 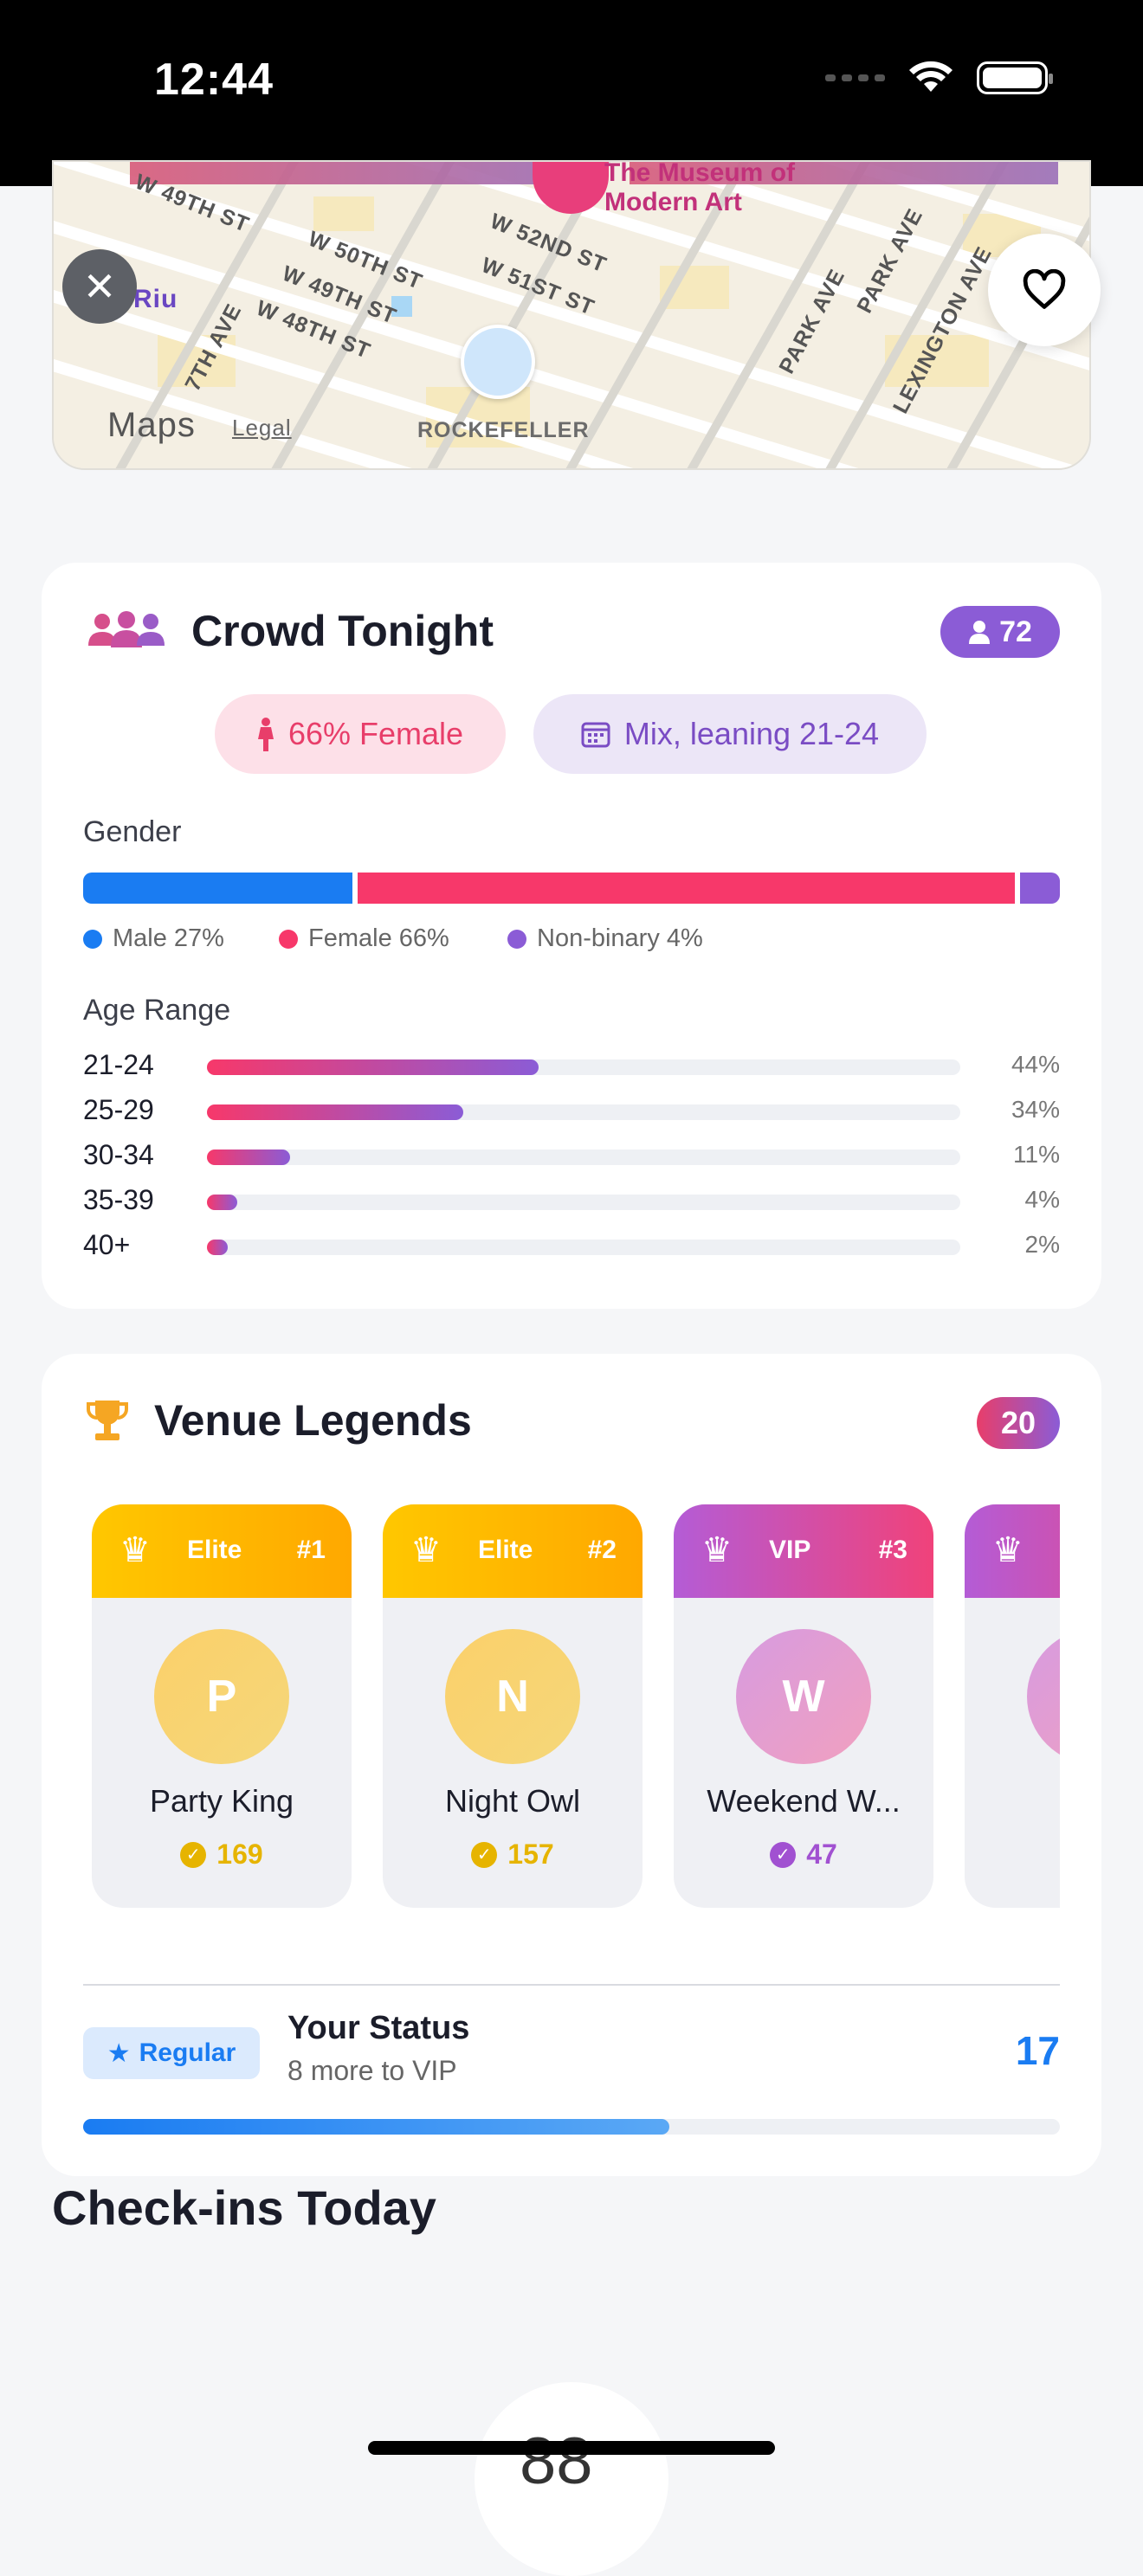 What do you see at coordinates (1019, 1423) in the screenshot?
I see `legends-count-badge: 20` at bounding box center [1019, 1423].